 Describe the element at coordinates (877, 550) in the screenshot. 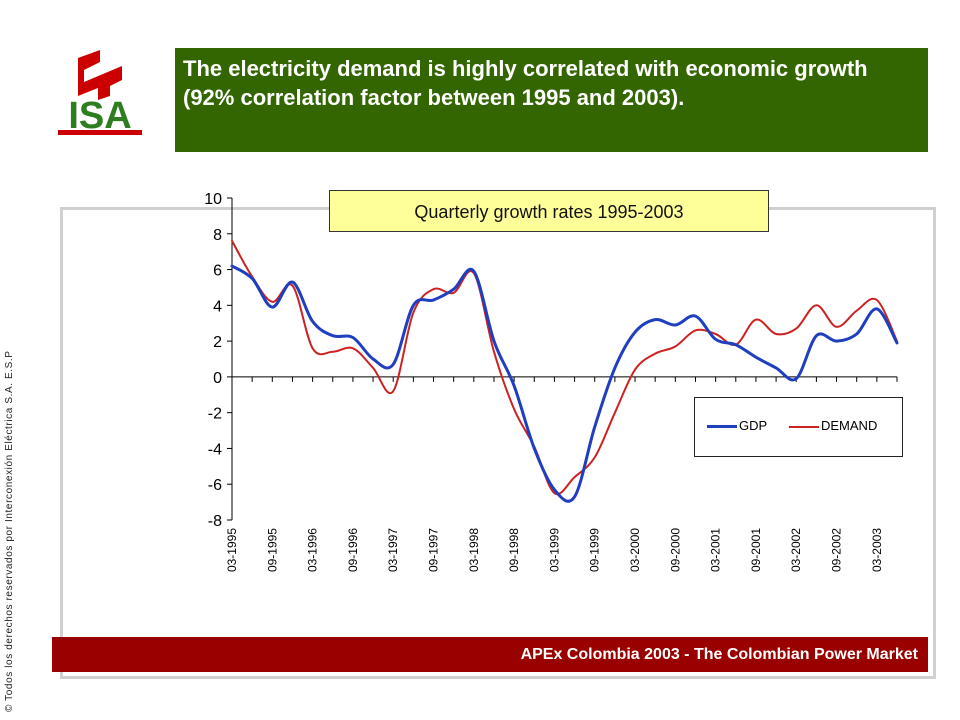

I see `x-tick-label: 03-2003` at that location.